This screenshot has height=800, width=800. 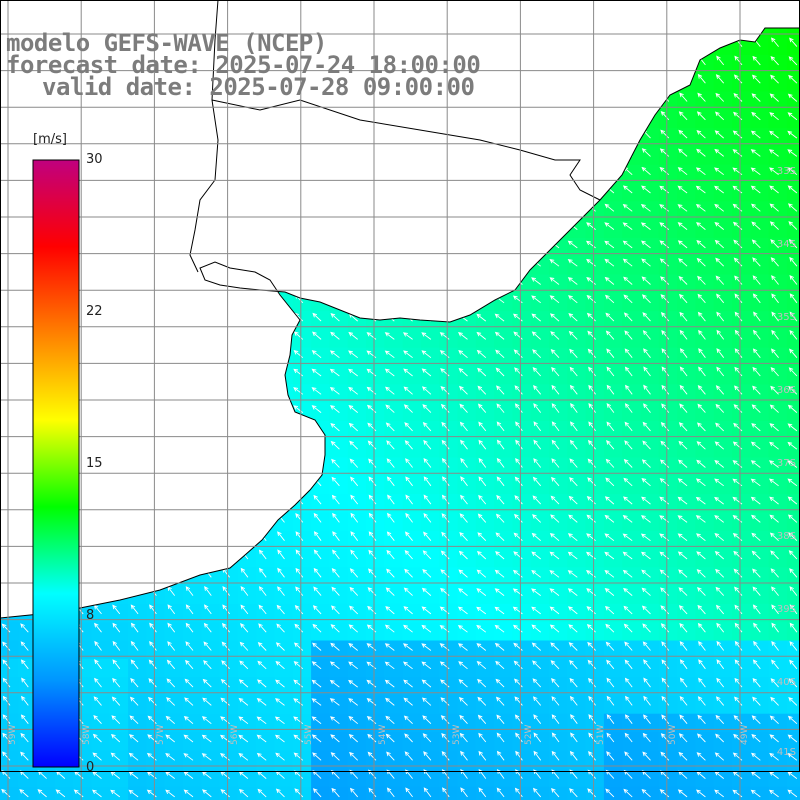 What do you see at coordinates (90, 615) in the screenshot?
I see `colorbar-tick-8: 8` at bounding box center [90, 615].